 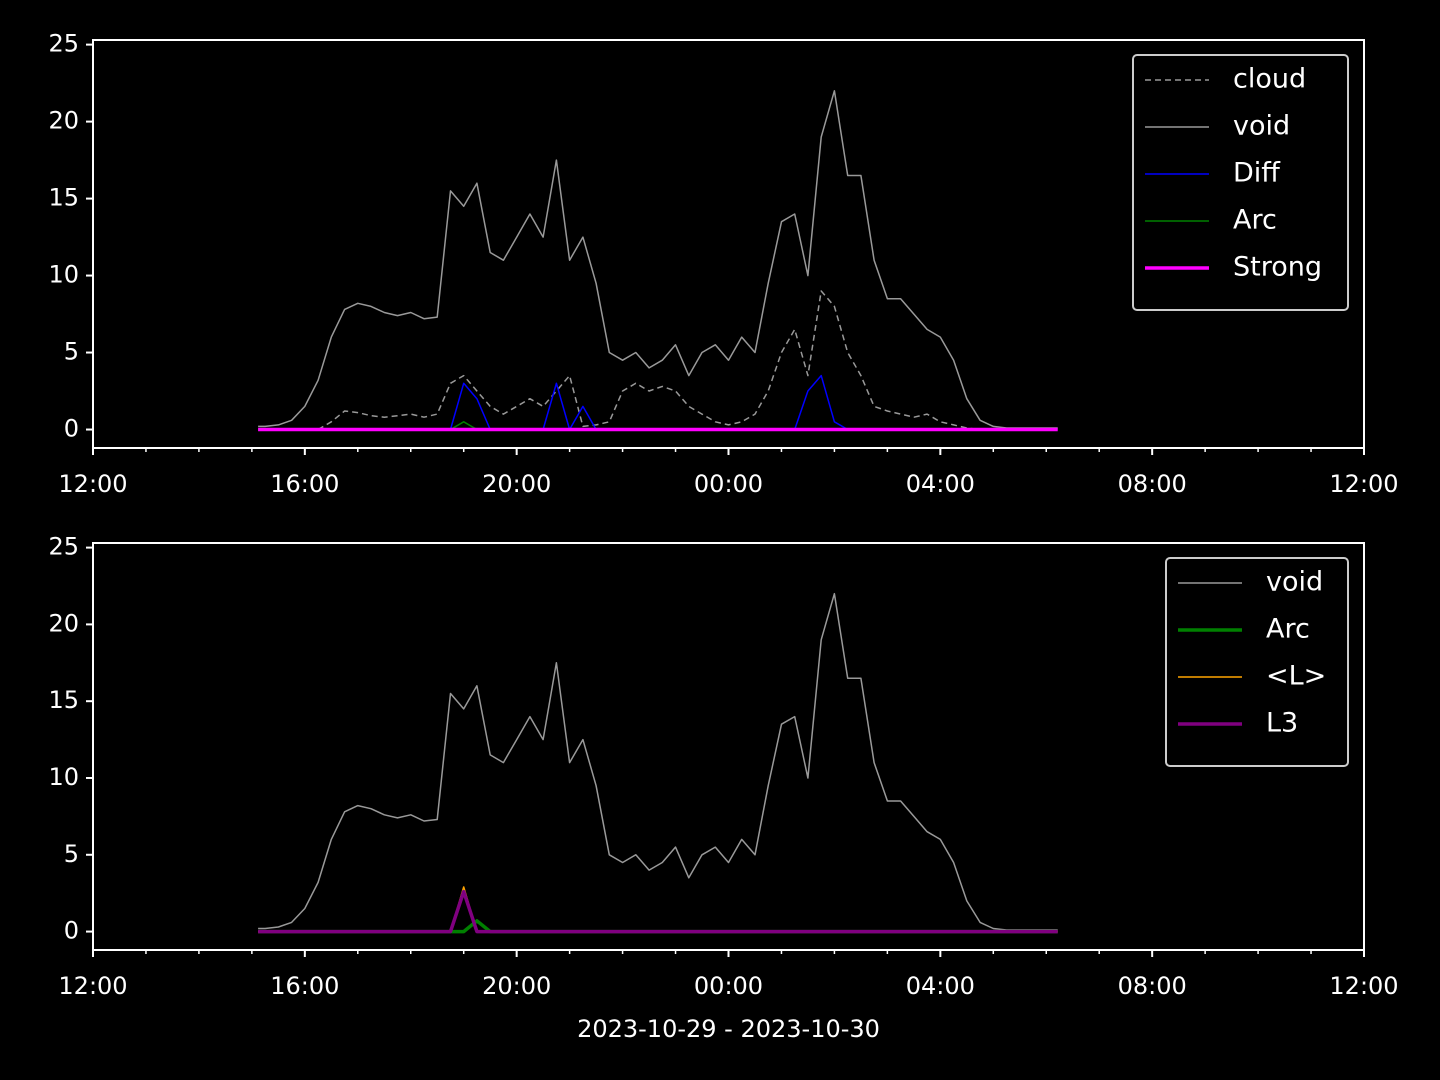 I want to click on legend-label: Diff, so click(x=1257, y=173).